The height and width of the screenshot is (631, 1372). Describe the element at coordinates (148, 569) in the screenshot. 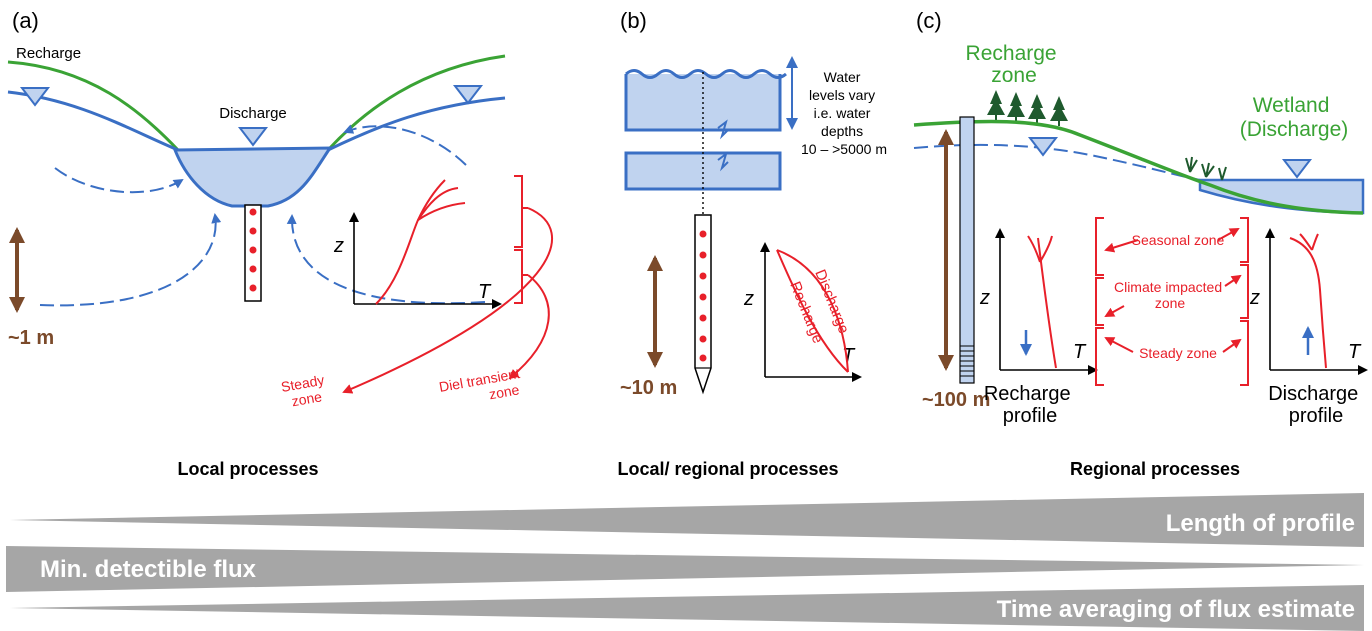

I see `flux-wedge-label: Min. detectible flux` at that location.